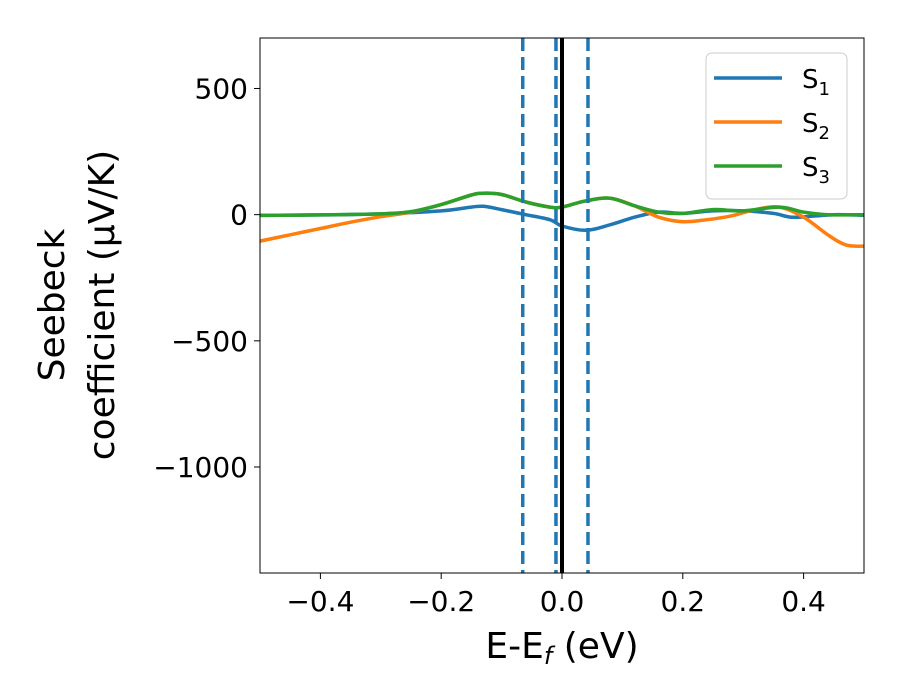 The width and height of the screenshot is (900, 700). I want to click on legend-label-s2: S2, so click(816, 126).